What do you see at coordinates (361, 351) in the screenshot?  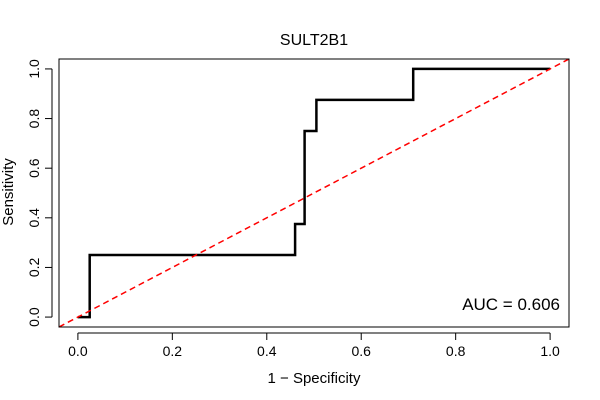 I see `x-tick-label: 0.6` at bounding box center [361, 351].